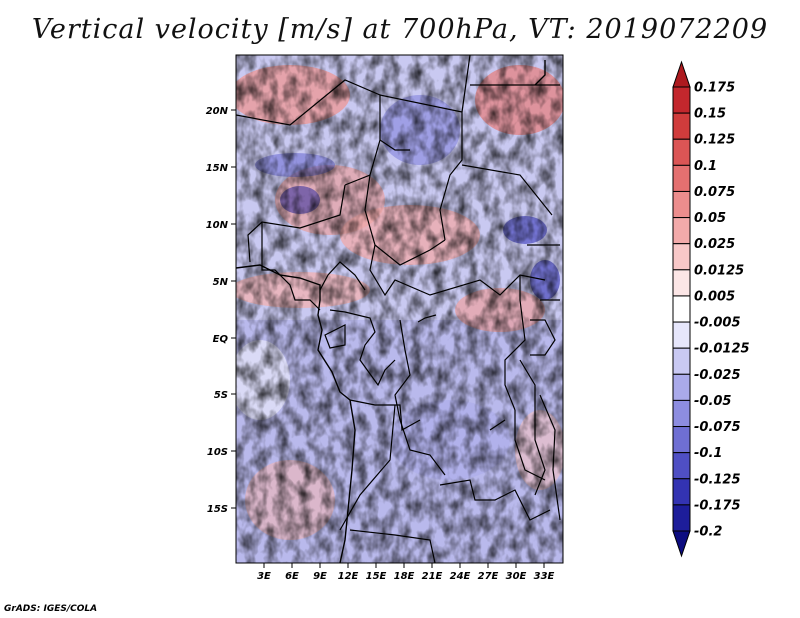 This screenshot has height=618, width=800. I want to click on lon-label-9e: 9E, so click(320, 576).